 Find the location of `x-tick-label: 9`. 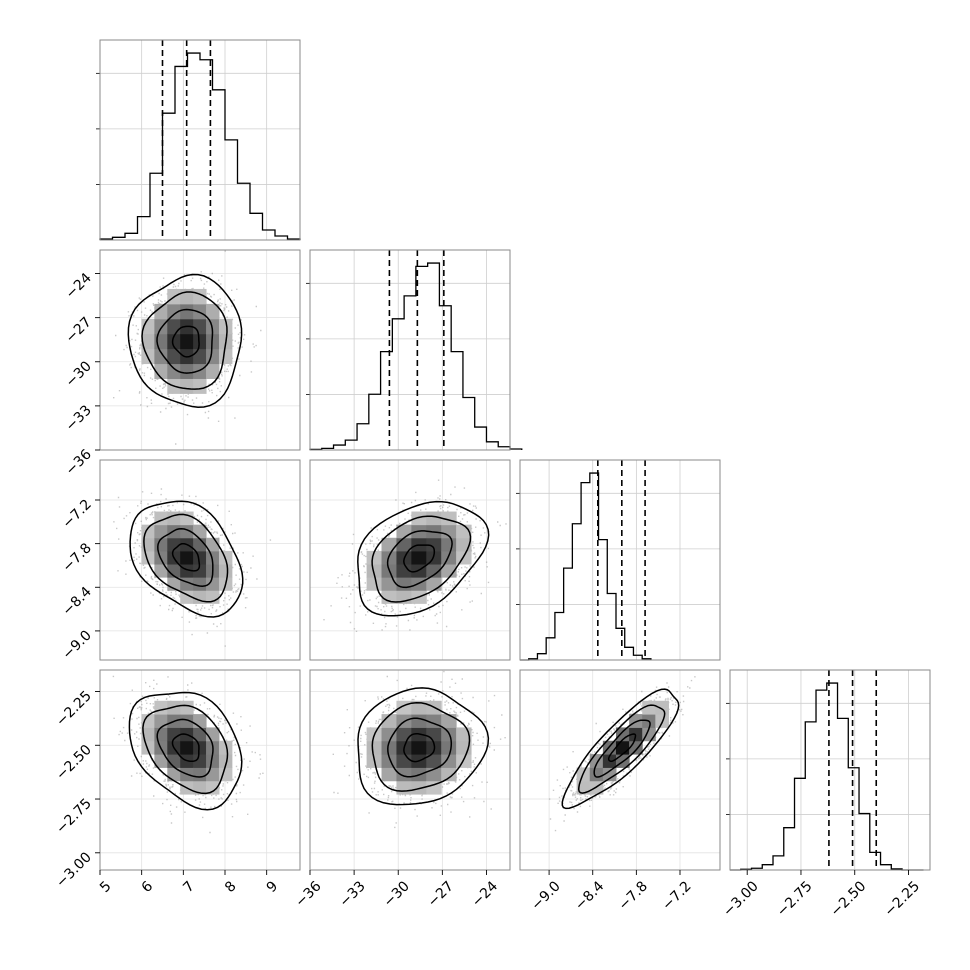

x-tick-label: 9 is located at coordinates (273, 887).